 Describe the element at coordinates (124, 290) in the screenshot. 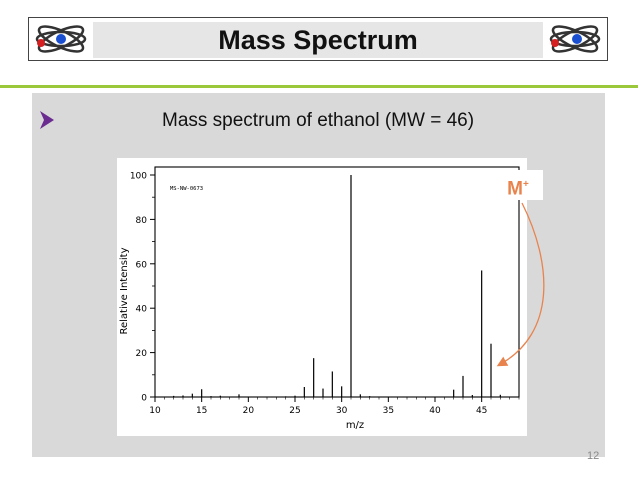

I see `y-axis-label: Relative Intensity` at that location.